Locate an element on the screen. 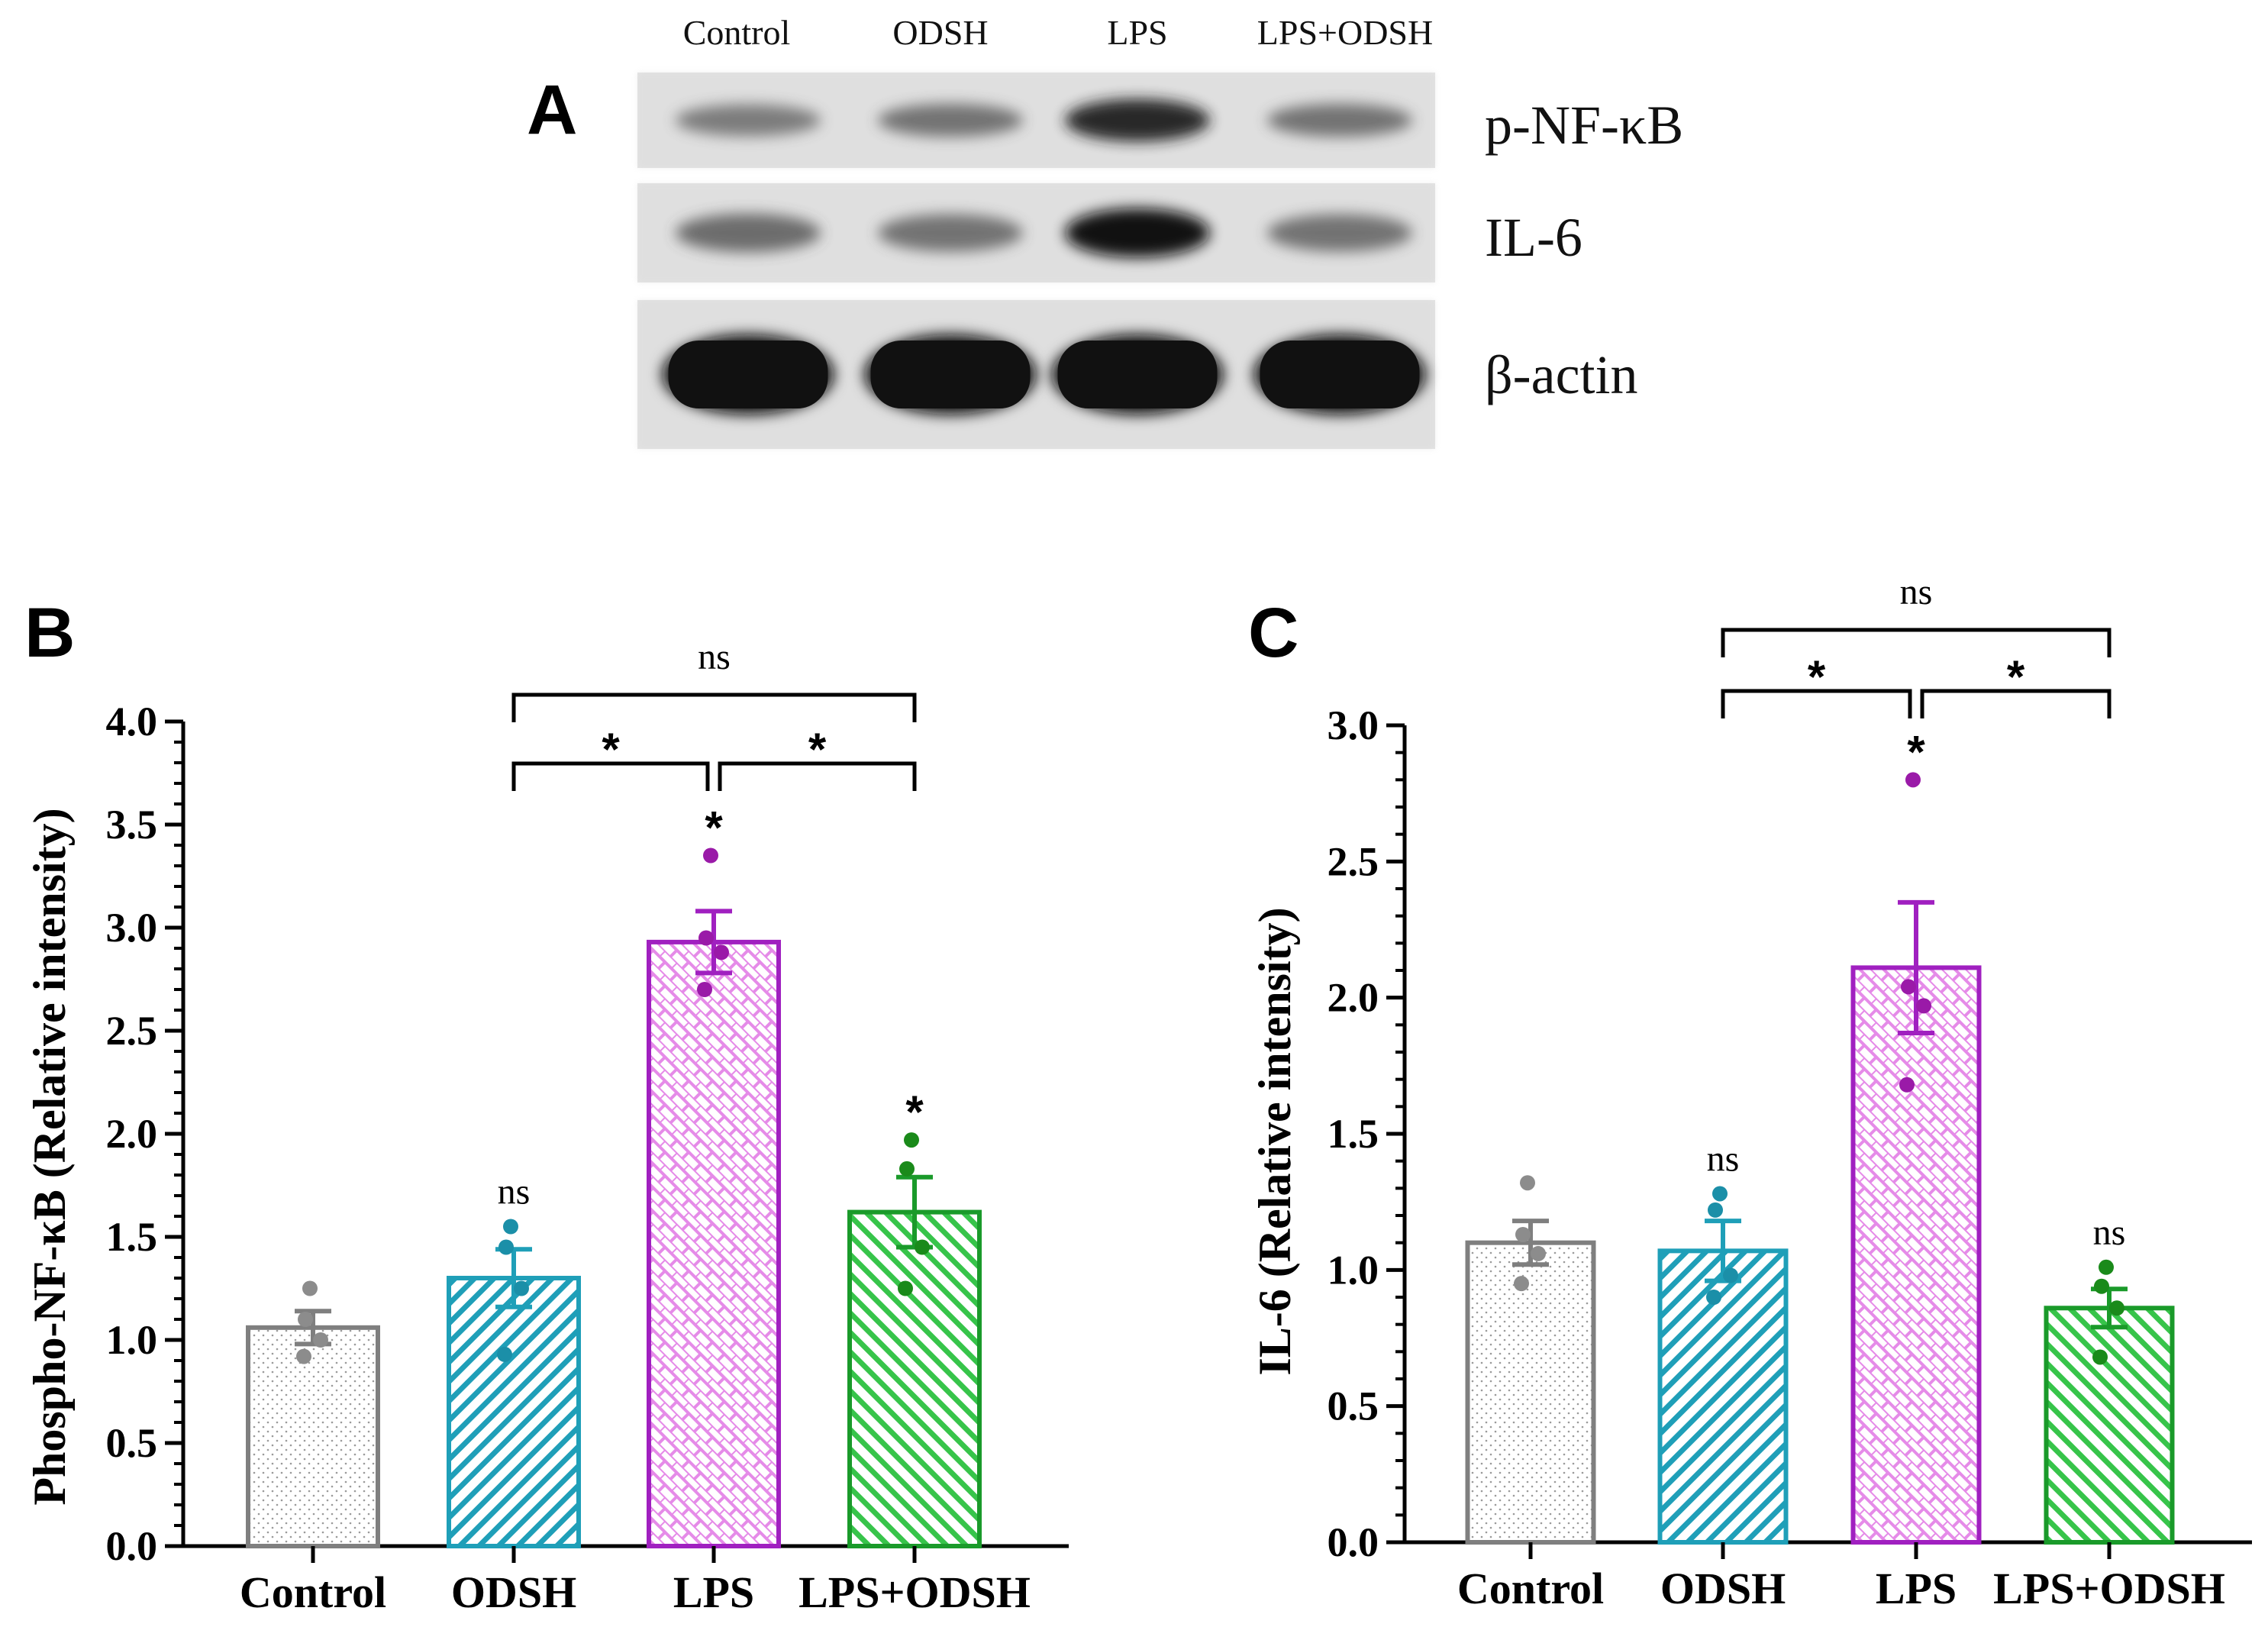  lane-label-control: Control is located at coordinates (737, 32).